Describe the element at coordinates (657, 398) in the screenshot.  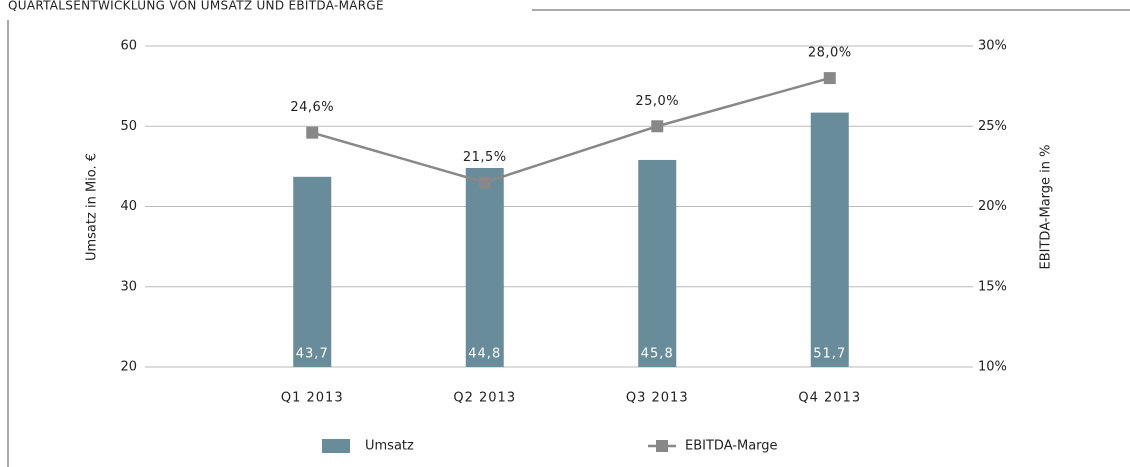
I see `x-tick-label: Q3 2013` at that location.